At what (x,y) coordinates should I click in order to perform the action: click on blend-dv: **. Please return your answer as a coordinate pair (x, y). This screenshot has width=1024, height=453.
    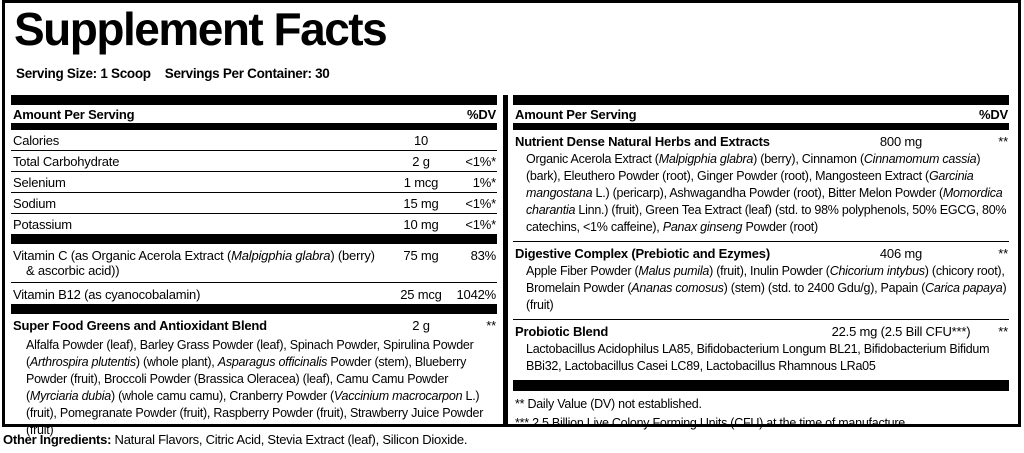
    Looking at the image, I should click on (491, 325).